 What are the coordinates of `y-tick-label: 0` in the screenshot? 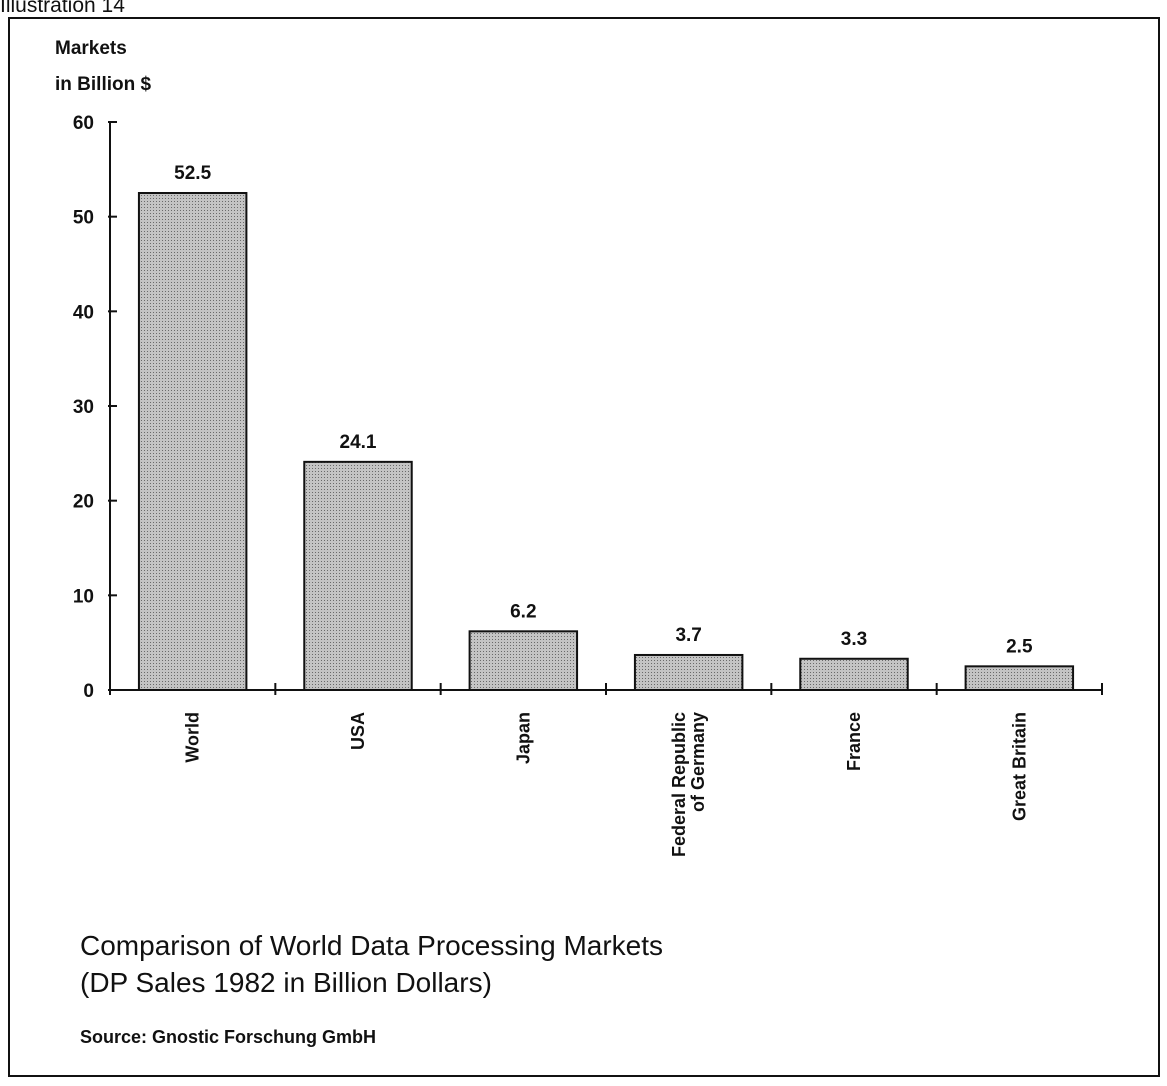 It's located at (88, 691).